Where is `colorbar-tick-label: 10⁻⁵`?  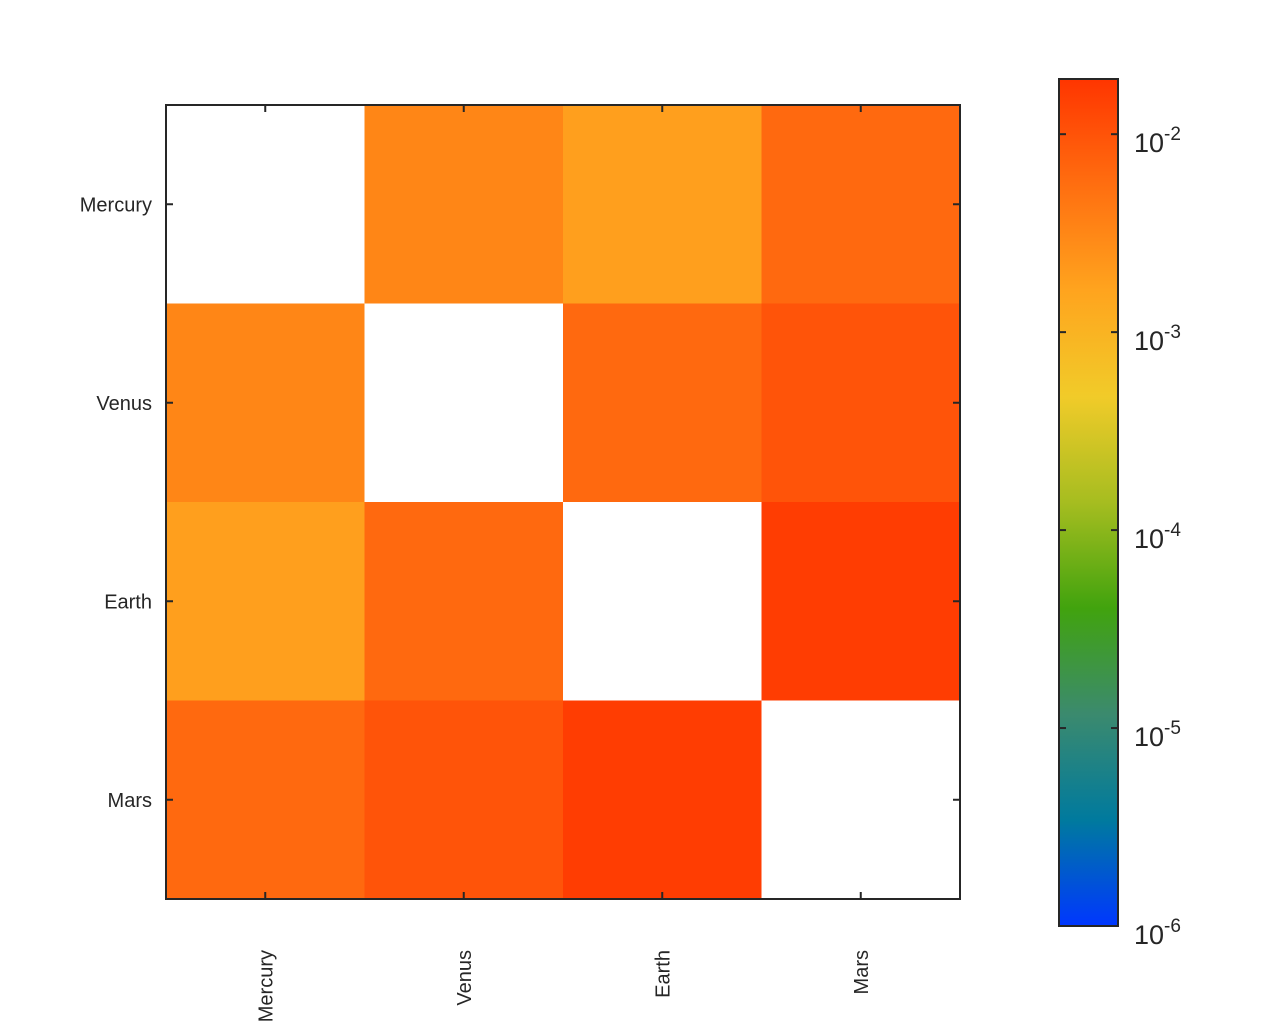
colorbar-tick-label: 10⁻⁵ is located at coordinates (1157, 735).